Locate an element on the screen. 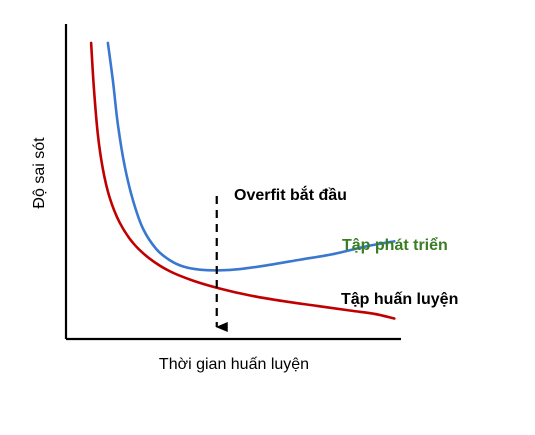 This screenshot has width=535, height=435. annotation-train-label: Tập huấn luyện is located at coordinates (399, 299).